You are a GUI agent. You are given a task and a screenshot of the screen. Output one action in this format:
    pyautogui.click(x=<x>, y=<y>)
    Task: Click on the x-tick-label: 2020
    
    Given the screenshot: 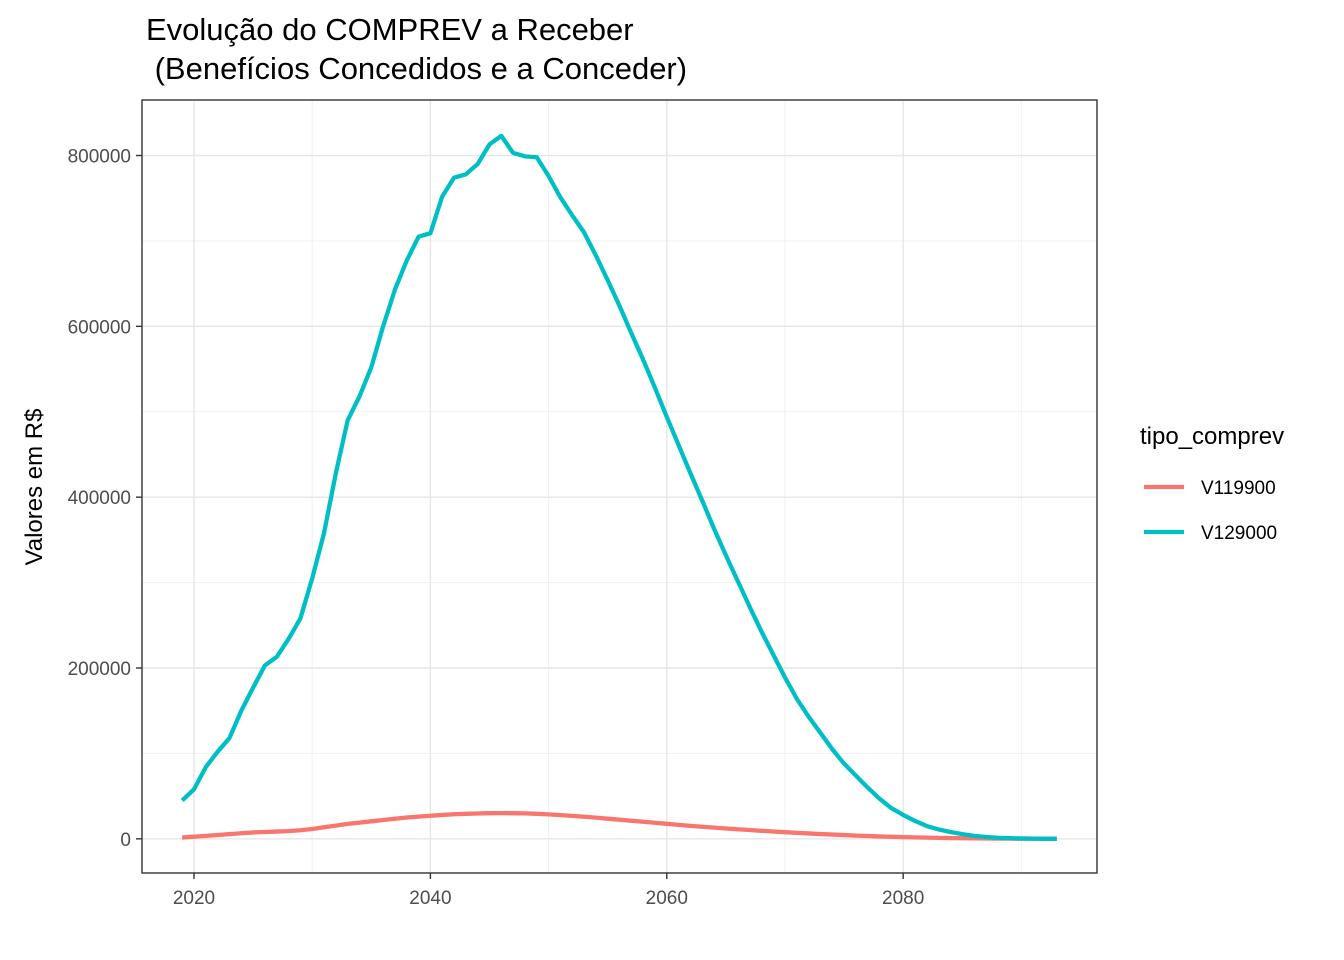 What is the action you would take?
    pyautogui.click(x=194, y=898)
    